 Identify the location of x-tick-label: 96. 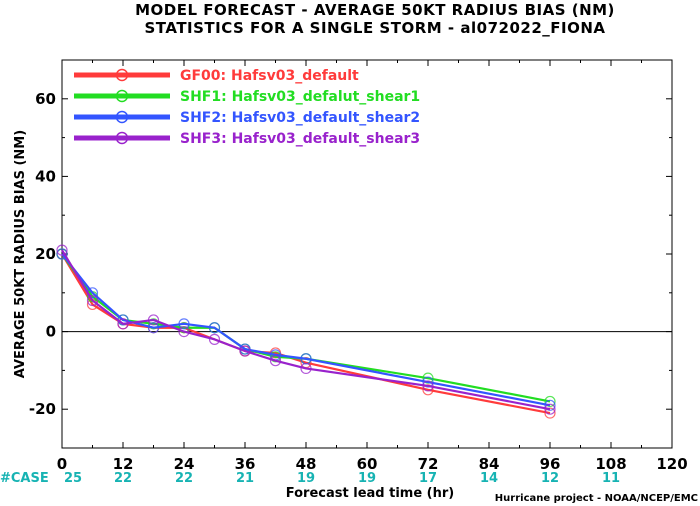
(550, 464).